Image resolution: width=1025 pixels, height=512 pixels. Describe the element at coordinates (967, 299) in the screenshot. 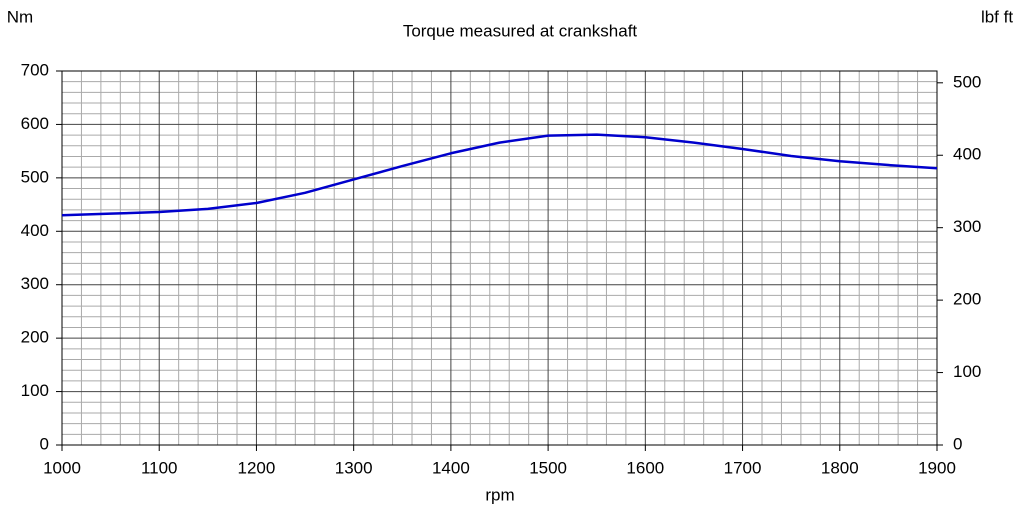

I see `y2-tick-label: 200` at that location.